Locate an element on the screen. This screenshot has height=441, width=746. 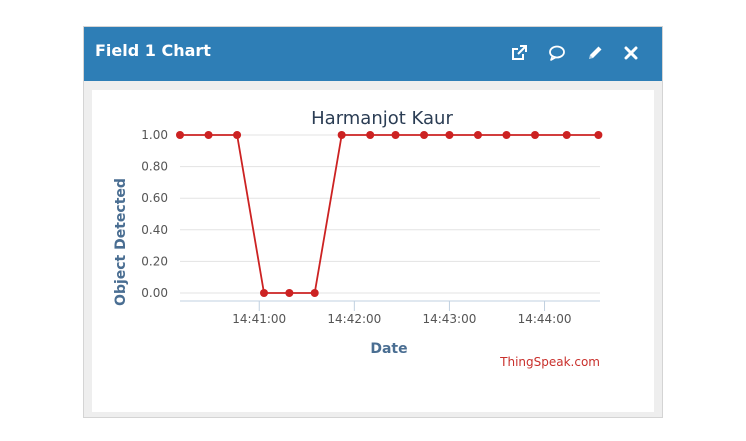
edit-button is located at coordinates (595, 53).